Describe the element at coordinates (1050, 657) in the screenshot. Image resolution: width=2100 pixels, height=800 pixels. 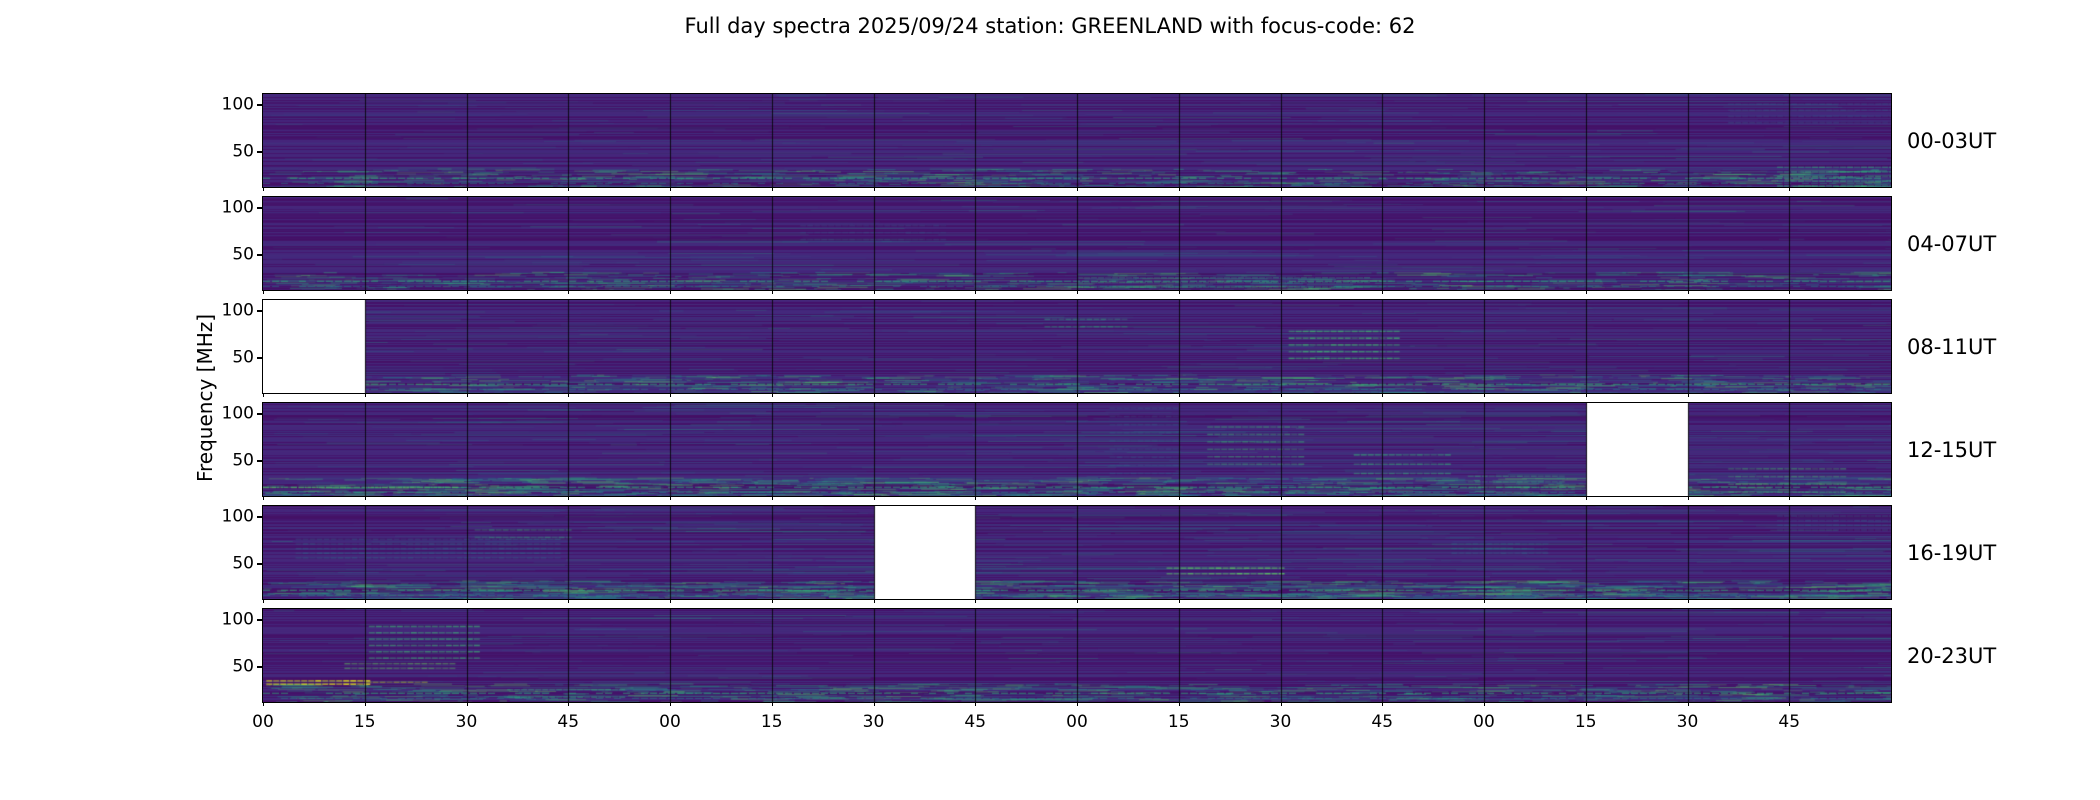
I see `spectro-row-20-23: 100 50 20-23UT` at that location.